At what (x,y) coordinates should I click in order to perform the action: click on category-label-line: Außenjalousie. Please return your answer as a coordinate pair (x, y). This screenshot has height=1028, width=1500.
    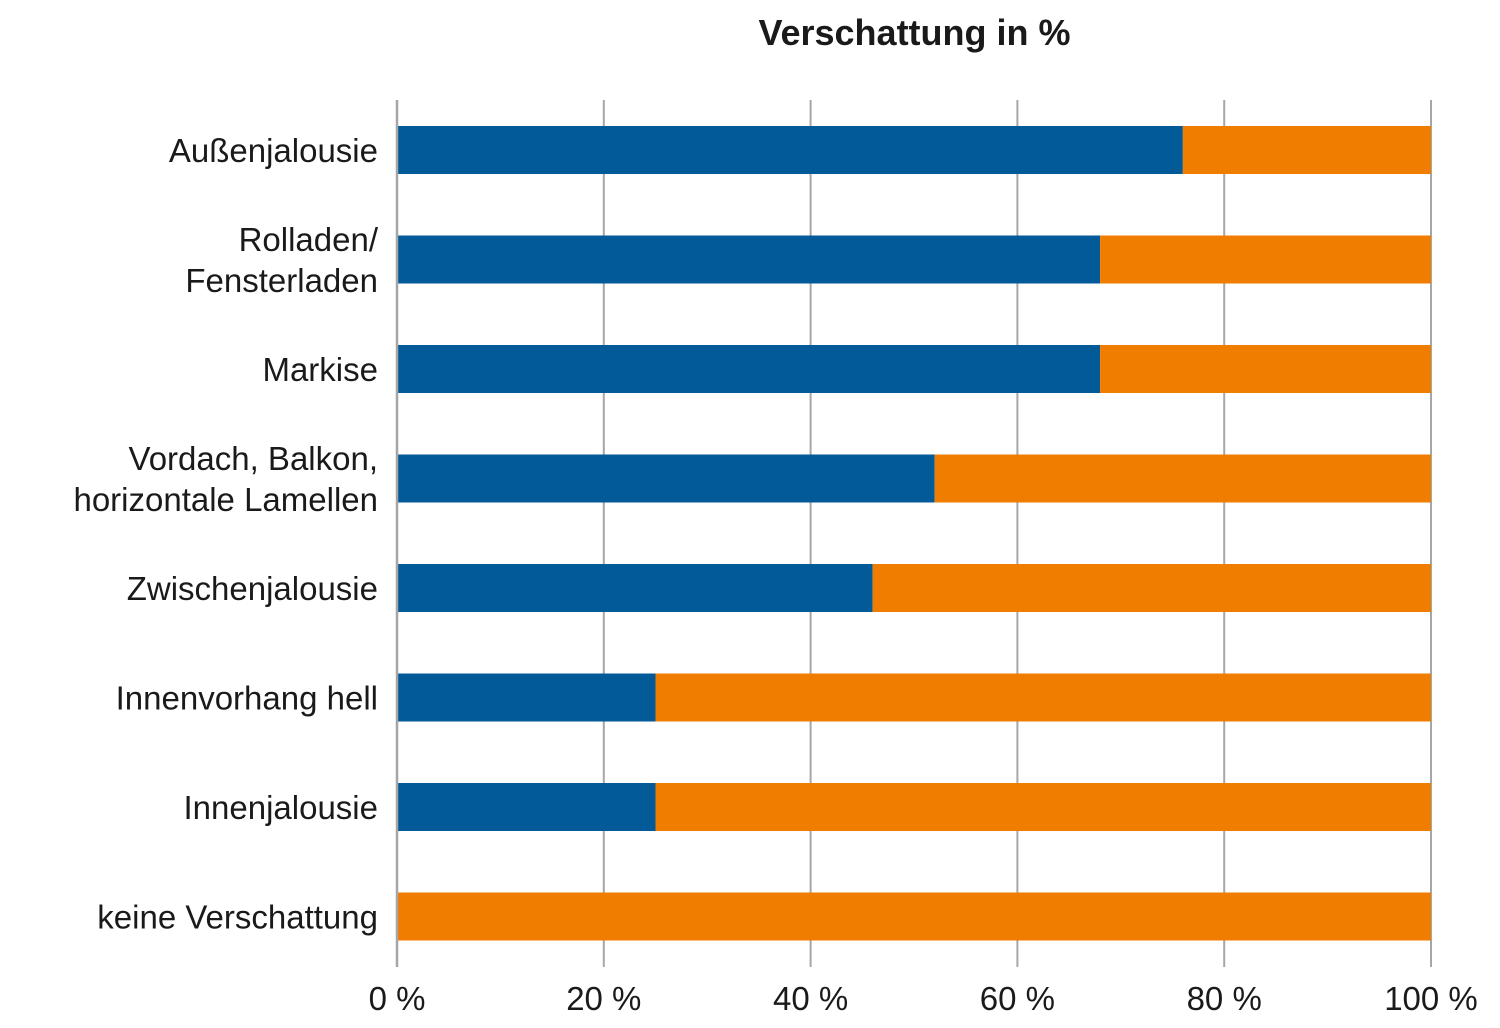
    Looking at the image, I should click on (273, 150).